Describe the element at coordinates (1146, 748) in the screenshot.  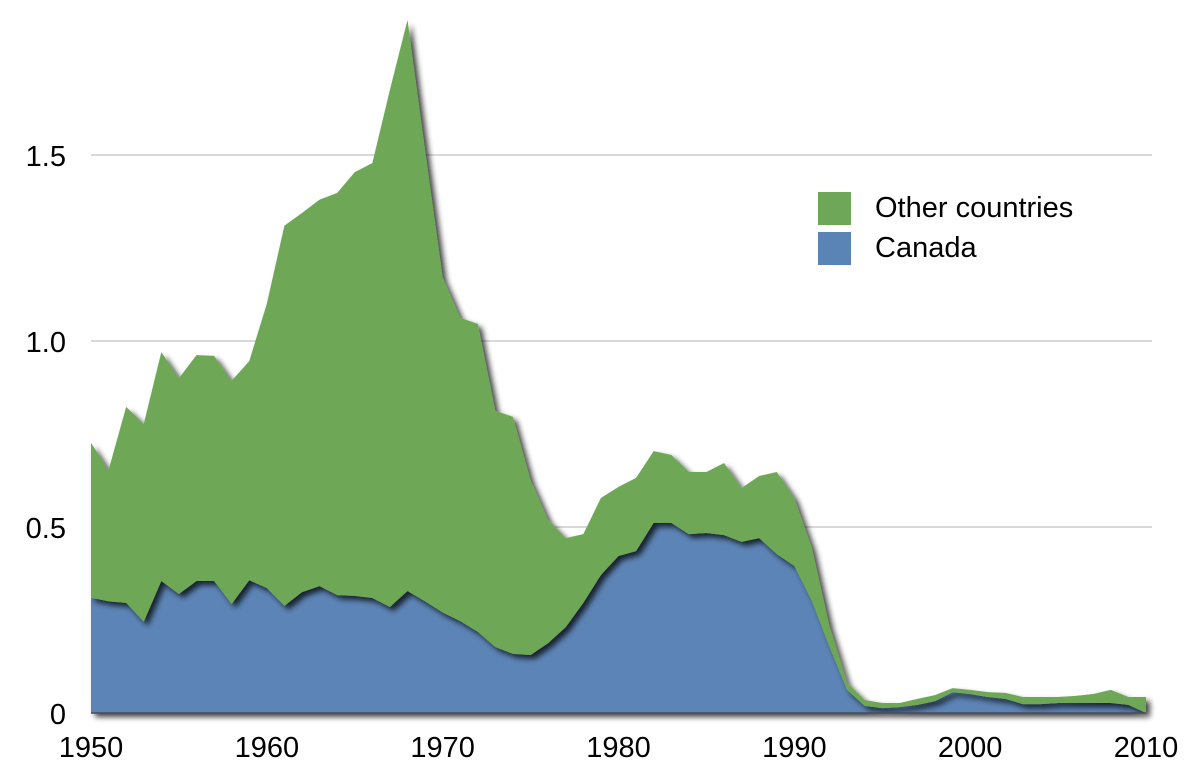
I see `x-tick-label: 2010` at that location.